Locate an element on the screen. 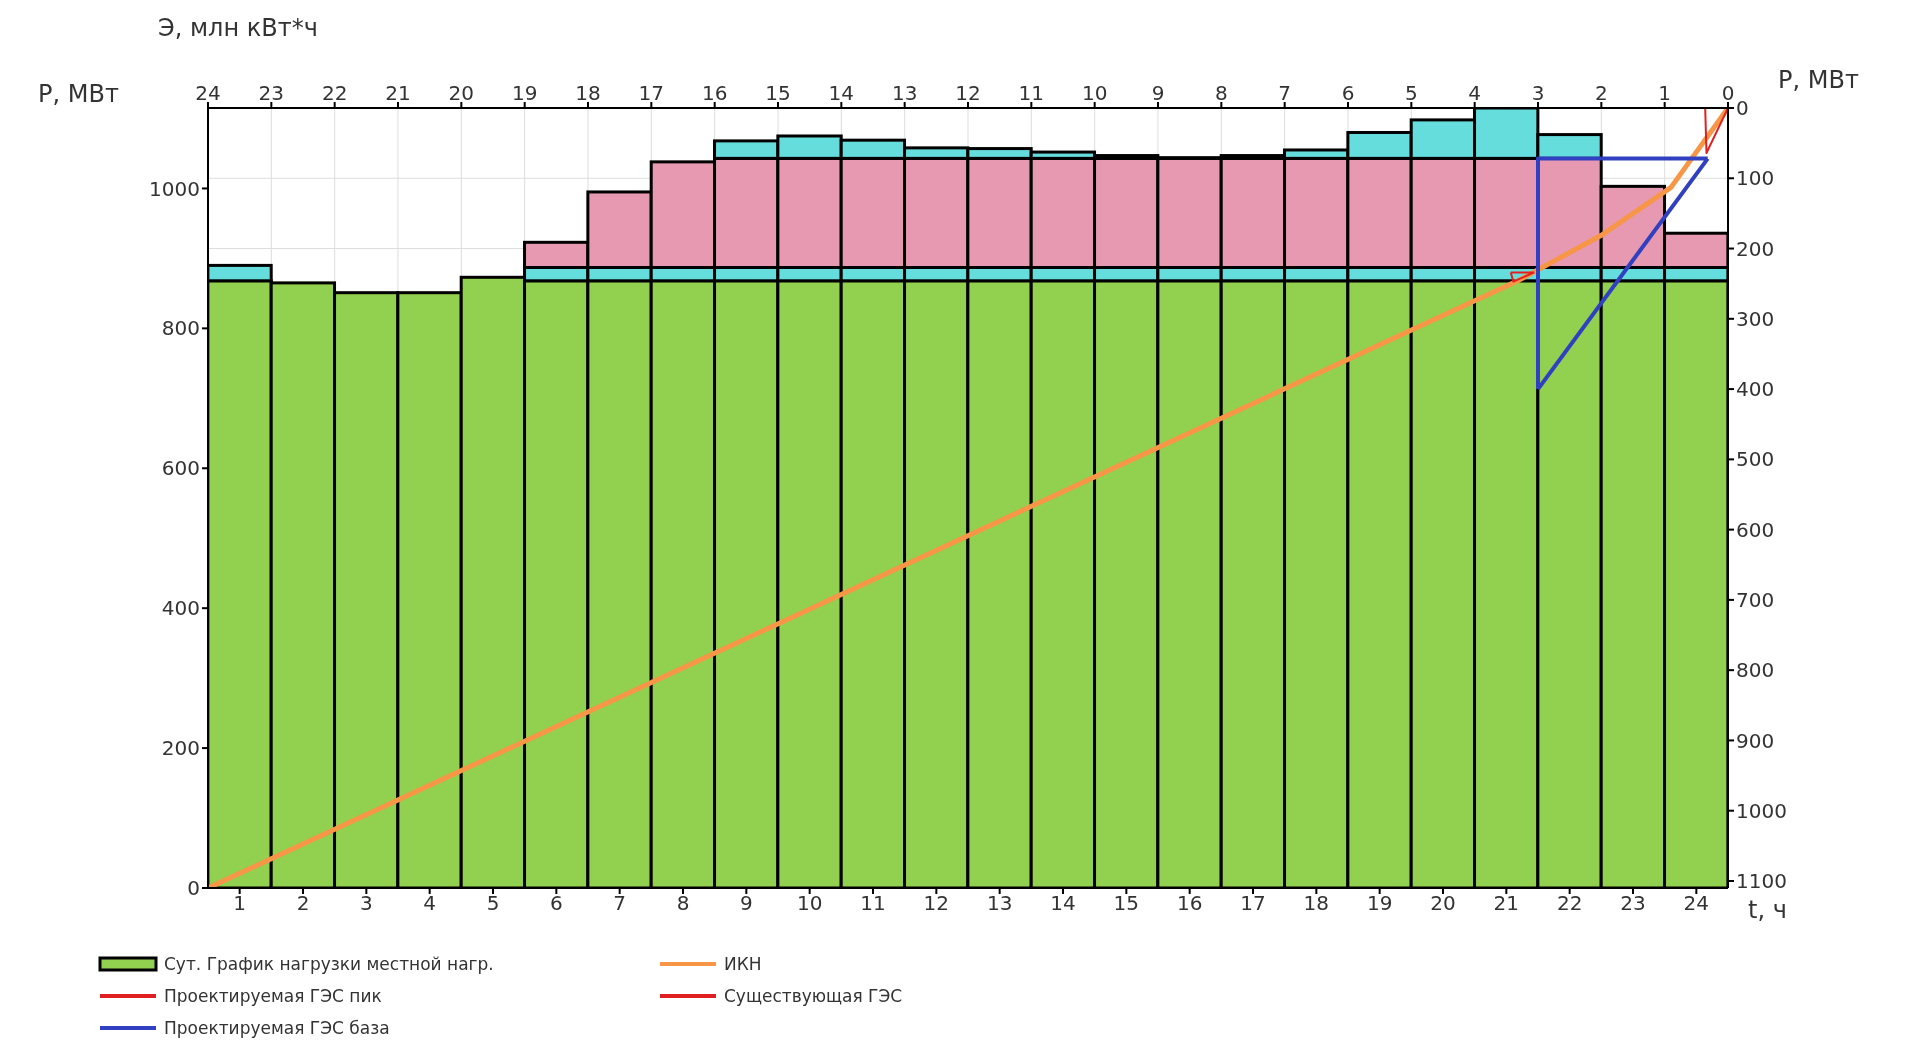  x-tick-label: 5 is located at coordinates (493, 903).